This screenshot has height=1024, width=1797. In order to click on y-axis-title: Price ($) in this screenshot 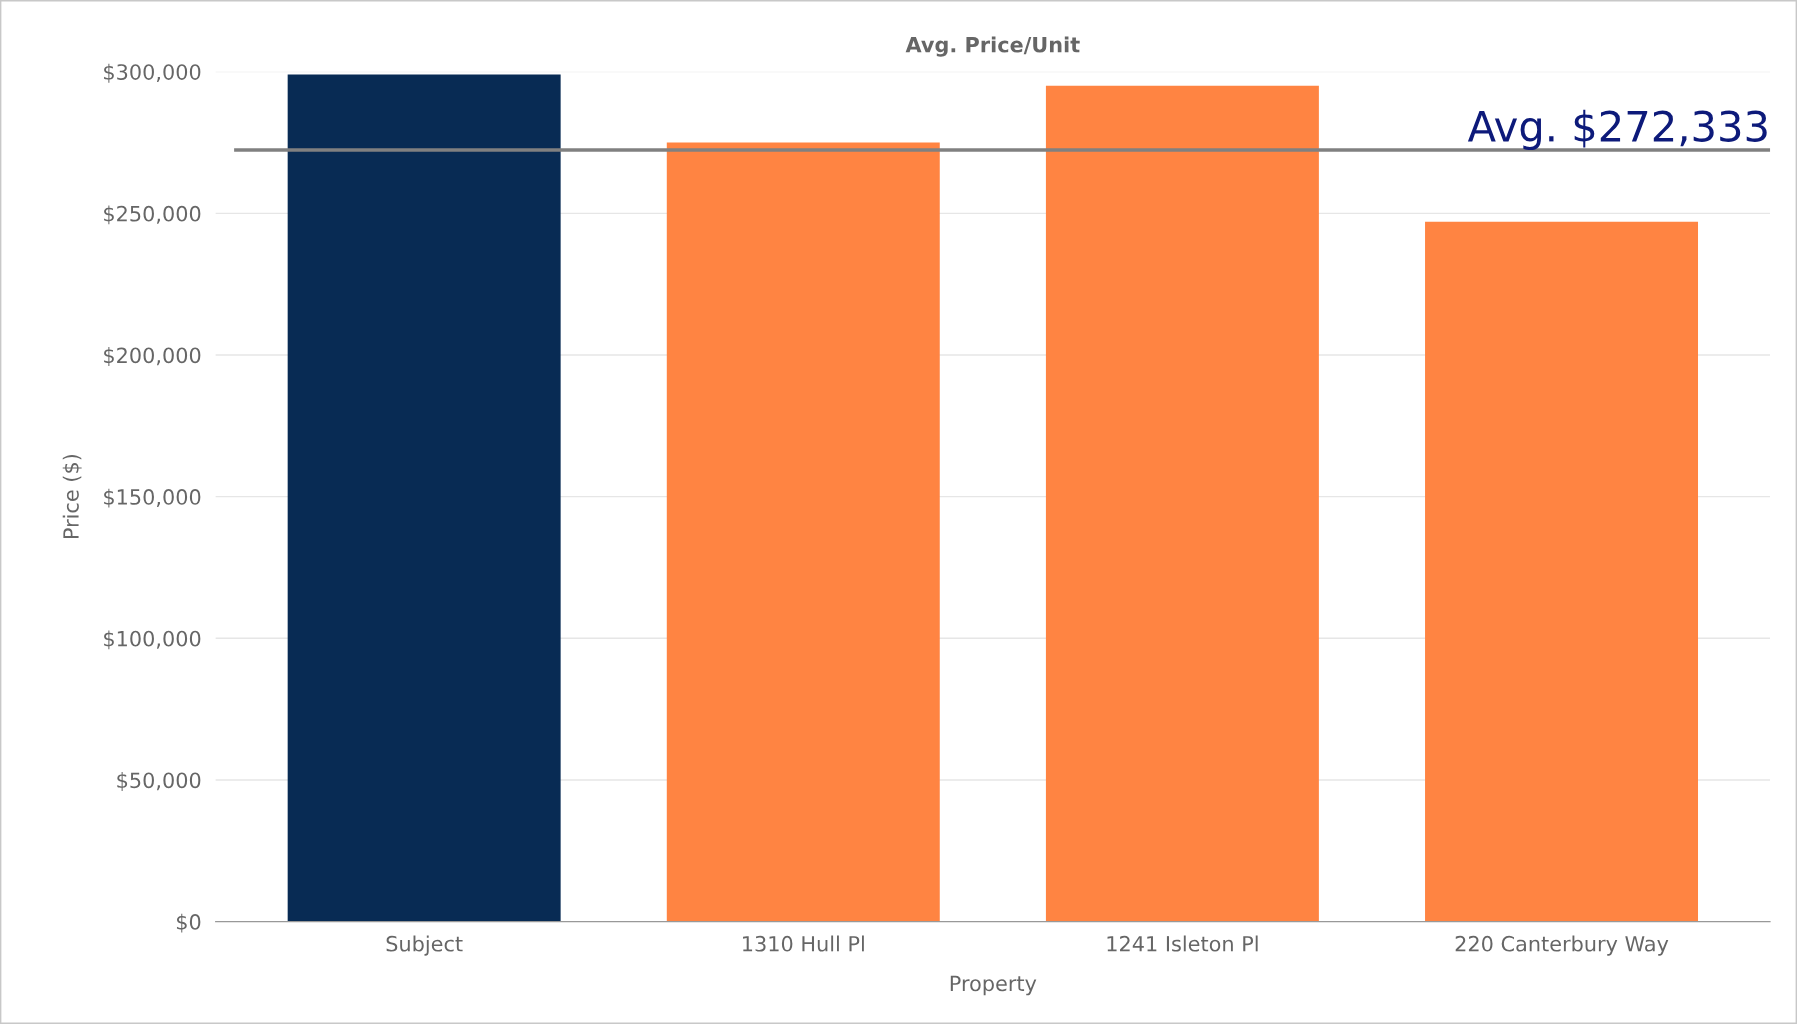, I will do `click(72, 496)`.